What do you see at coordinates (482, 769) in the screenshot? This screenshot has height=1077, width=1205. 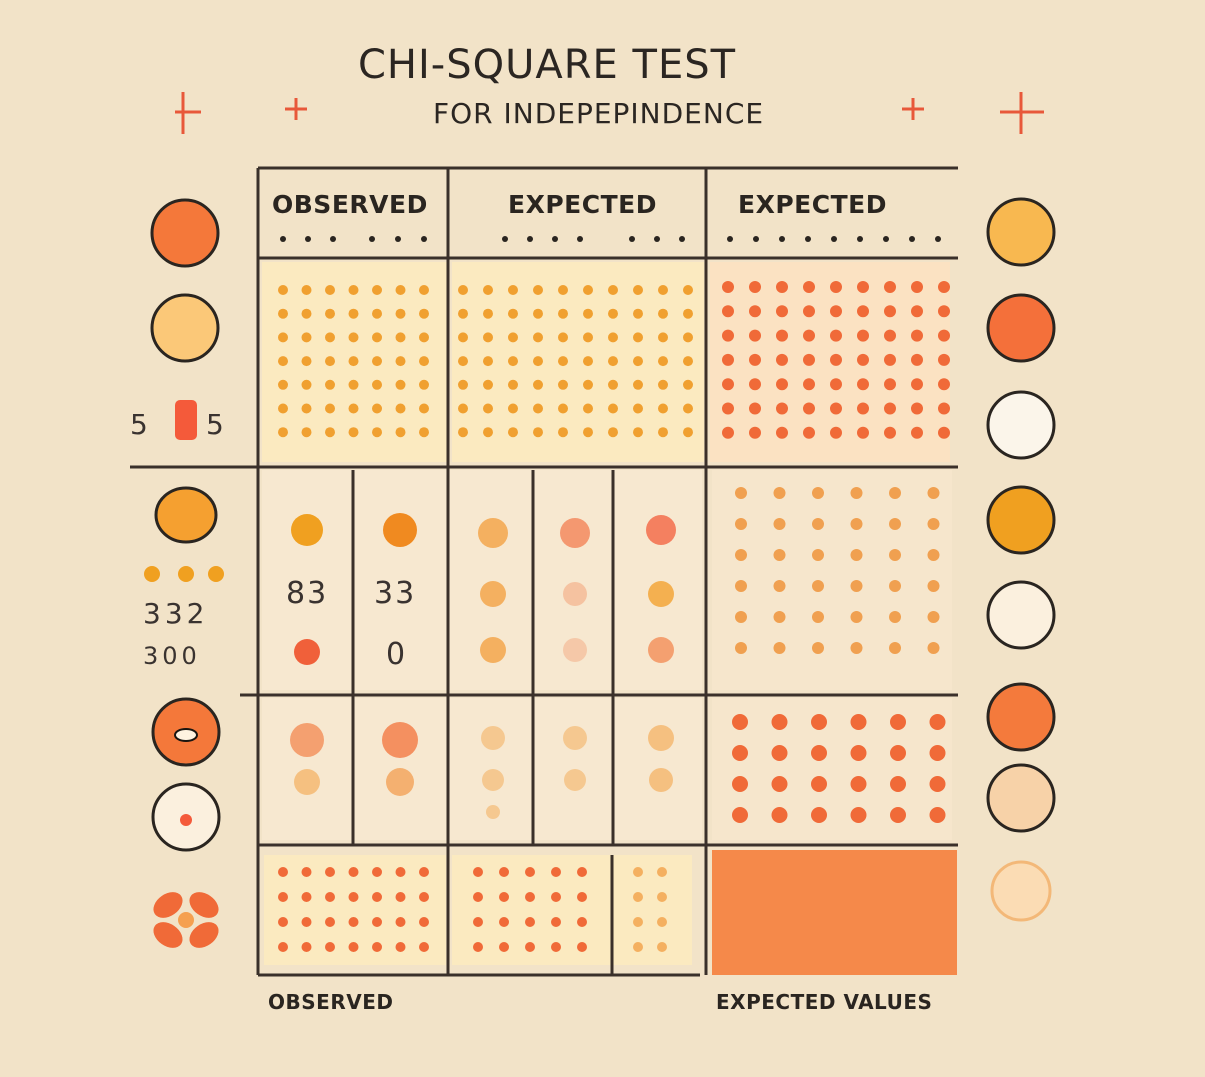 I see `lower-left-cell` at bounding box center [482, 769].